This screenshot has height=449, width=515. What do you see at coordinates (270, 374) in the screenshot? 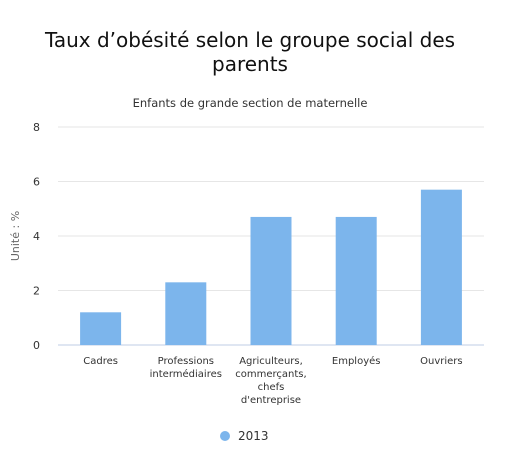
I see `x-tick-label-line: commerçants,` at bounding box center [270, 374].